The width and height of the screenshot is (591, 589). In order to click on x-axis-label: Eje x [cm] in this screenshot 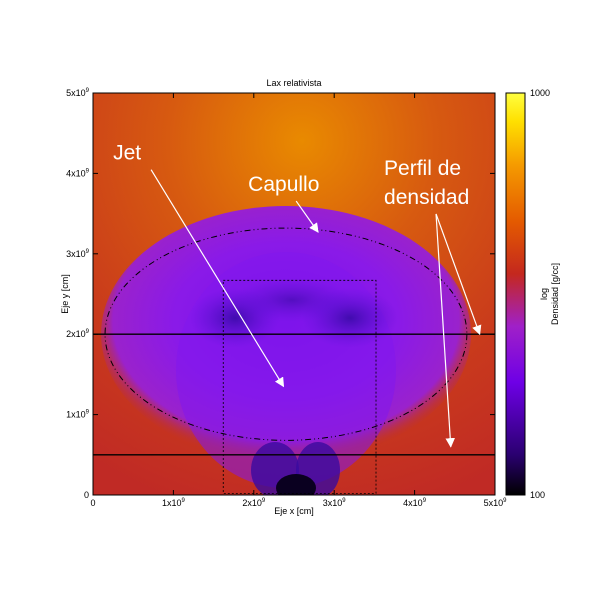, I will do `click(294, 511)`.